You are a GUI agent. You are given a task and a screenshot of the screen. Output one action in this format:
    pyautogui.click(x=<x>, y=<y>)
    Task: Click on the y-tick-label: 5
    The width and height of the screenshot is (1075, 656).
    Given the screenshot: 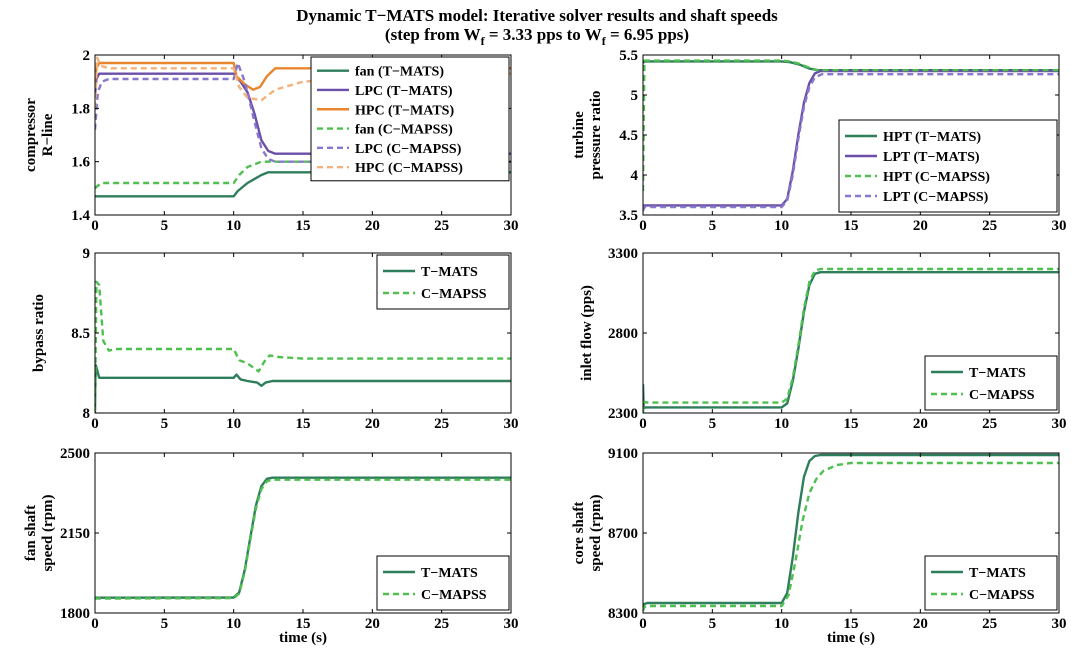 What is the action you would take?
    pyautogui.click(x=635, y=96)
    